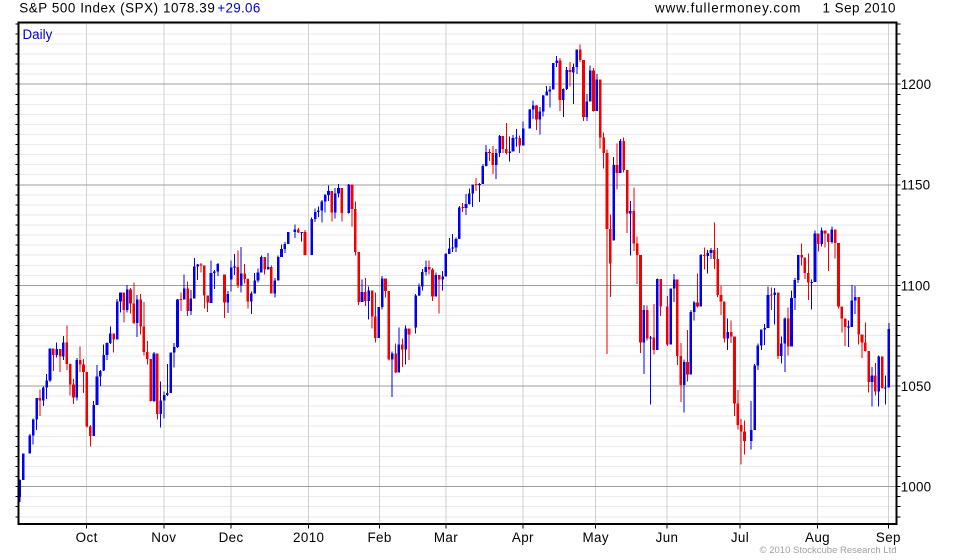 This screenshot has height=560, width=980. What do you see at coordinates (238, 7) in the screenshot?
I see `svg-text: +29.06` at bounding box center [238, 7].